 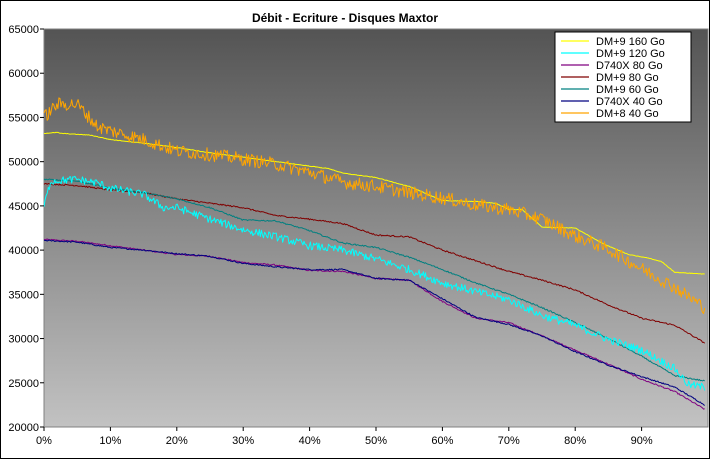 I want to click on y-tick-label: 25000, so click(x=23, y=384).